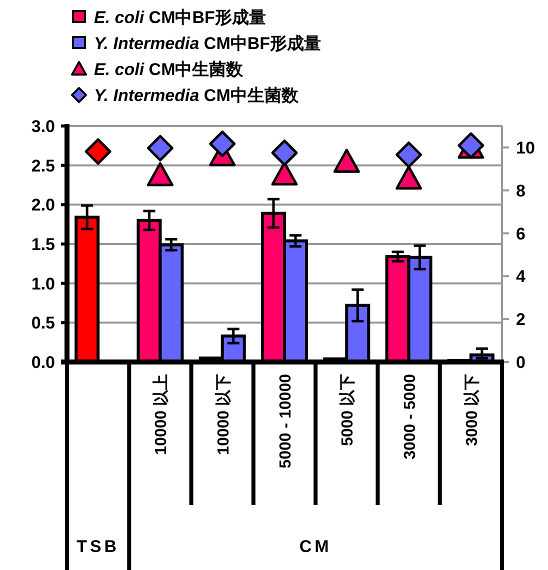 The width and height of the screenshot is (548, 570). Describe the element at coordinates (43, 284) in the screenshot. I see `y-tick-label: 1.0` at that location.